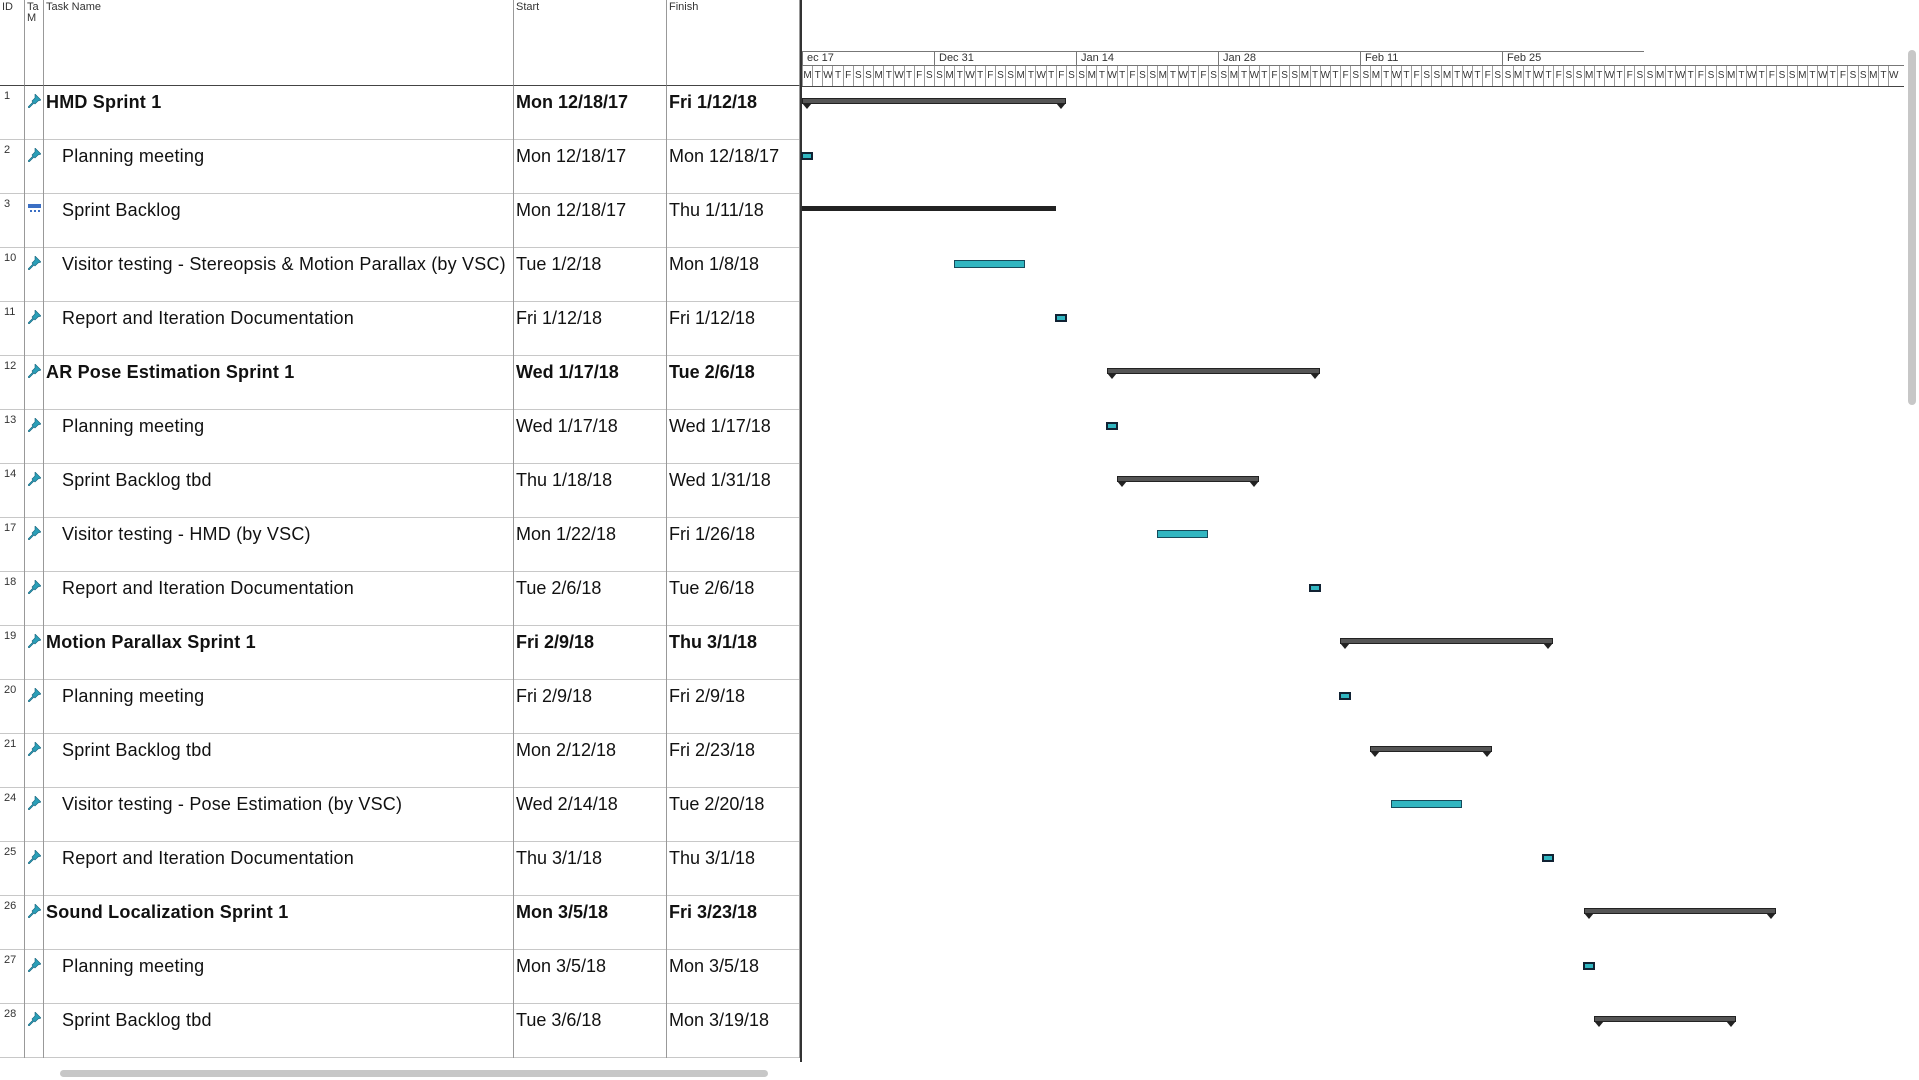 The height and width of the screenshot is (1080, 1919). What do you see at coordinates (590, 43) in the screenshot?
I see `col-header-start: Start` at bounding box center [590, 43].